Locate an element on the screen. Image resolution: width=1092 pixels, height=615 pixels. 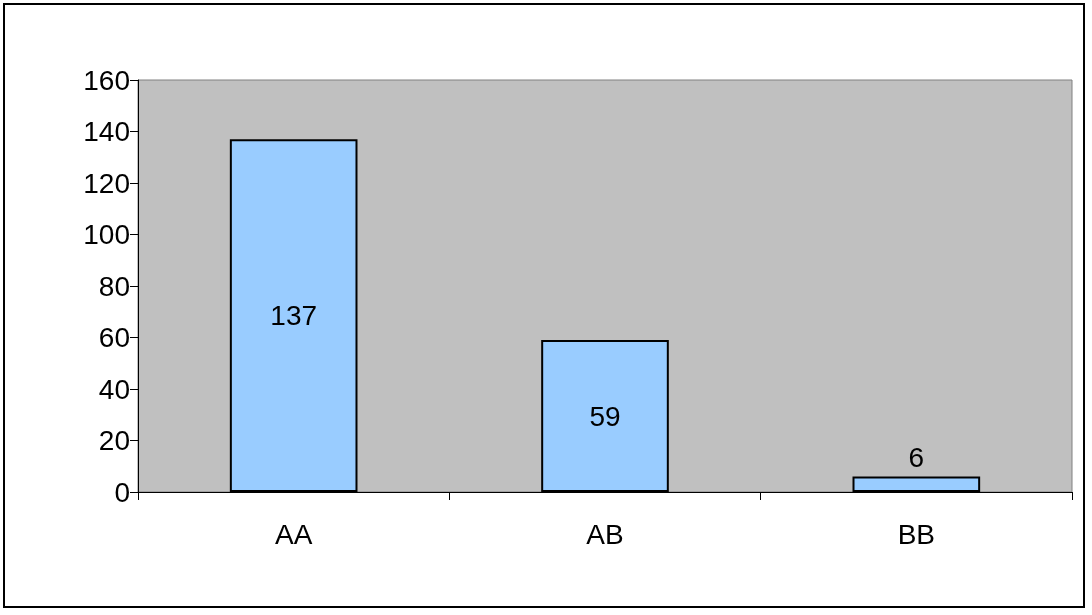
x-tick-label: BB is located at coordinates (916, 534).